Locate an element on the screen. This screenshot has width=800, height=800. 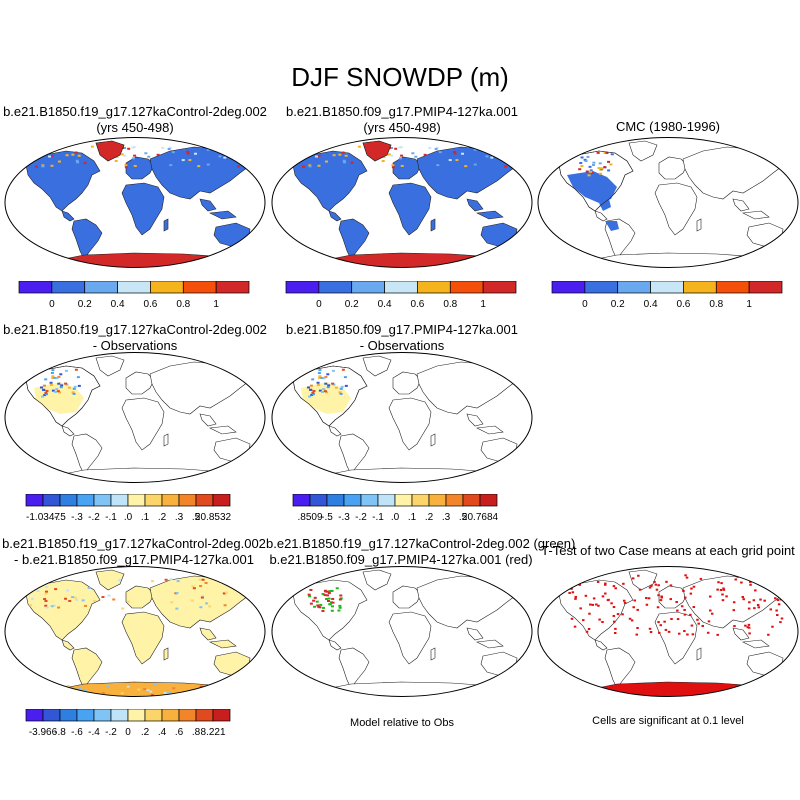
colorbar-label: 0.2 is located at coordinates (85, 304).